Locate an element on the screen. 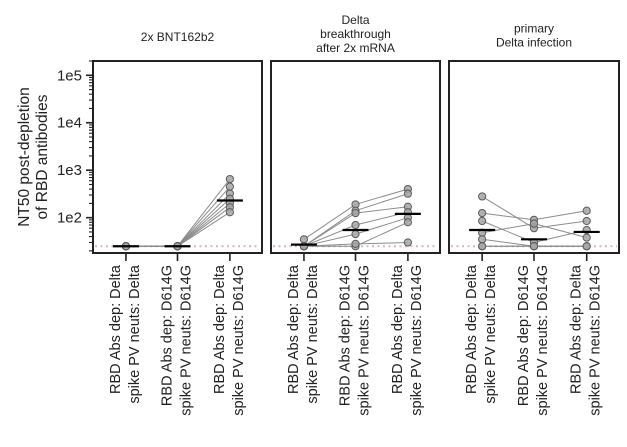 The height and width of the screenshot is (447, 627). panel-title-line: 2x BNT162b2 is located at coordinates (178, 37).